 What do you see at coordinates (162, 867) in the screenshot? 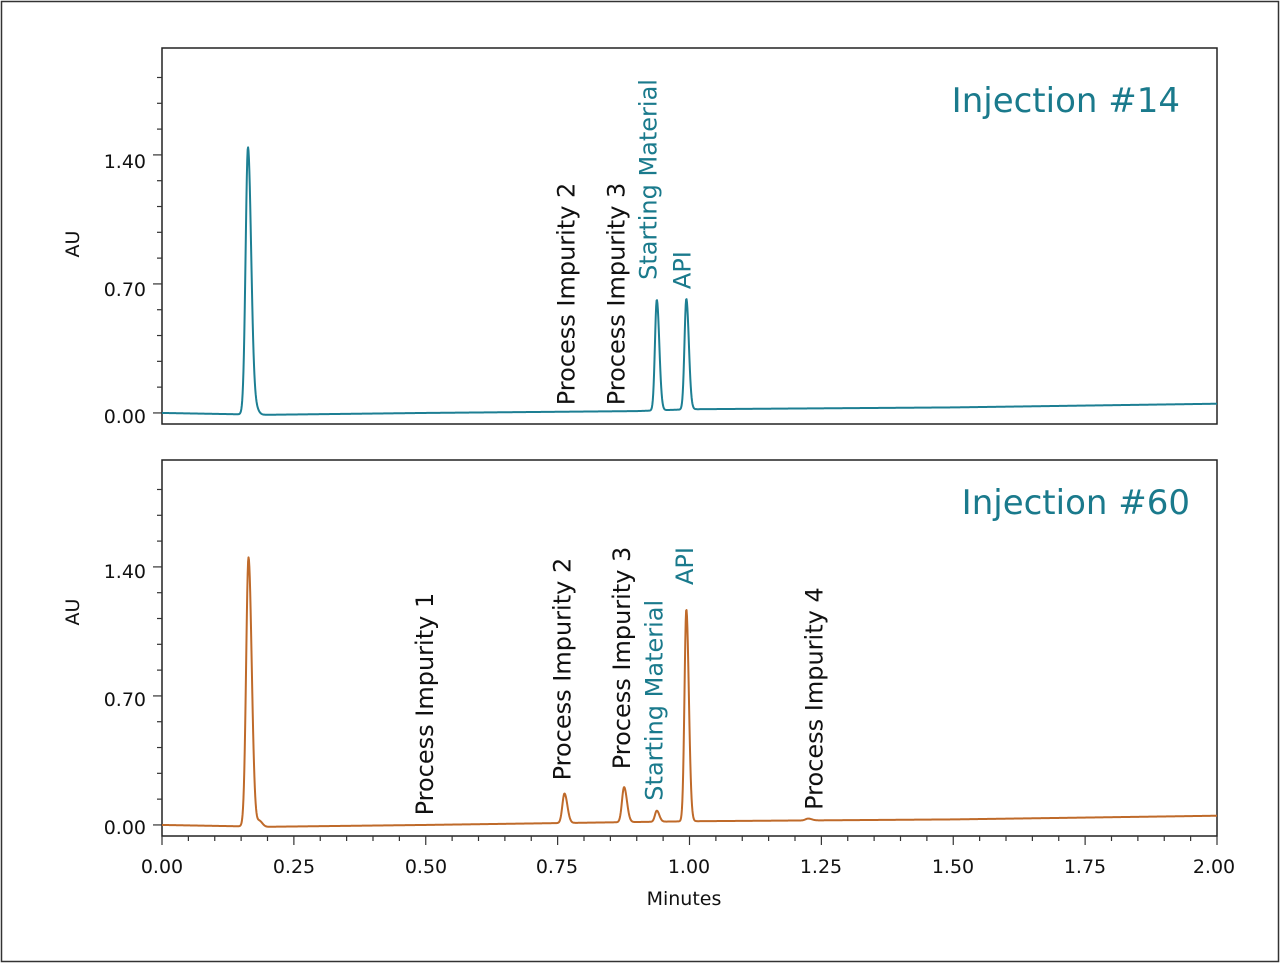
I see `x-tick-label: 0.00` at bounding box center [162, 867].